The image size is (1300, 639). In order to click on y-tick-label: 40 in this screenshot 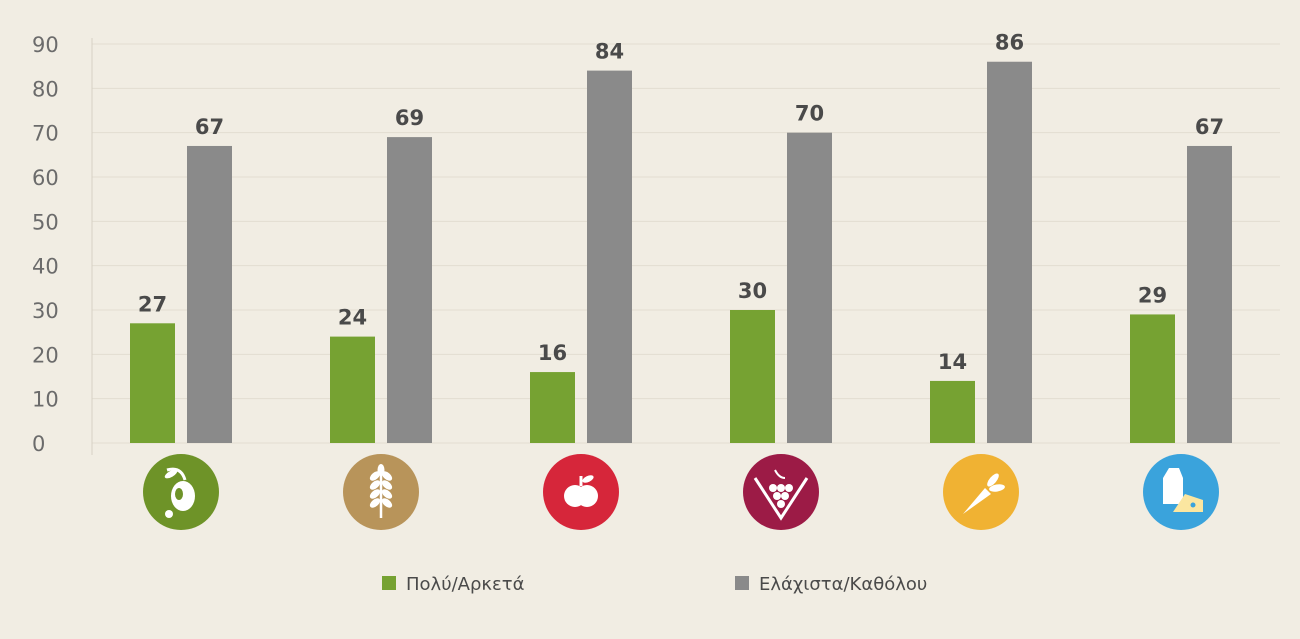, I will do `click(45, 267)`.